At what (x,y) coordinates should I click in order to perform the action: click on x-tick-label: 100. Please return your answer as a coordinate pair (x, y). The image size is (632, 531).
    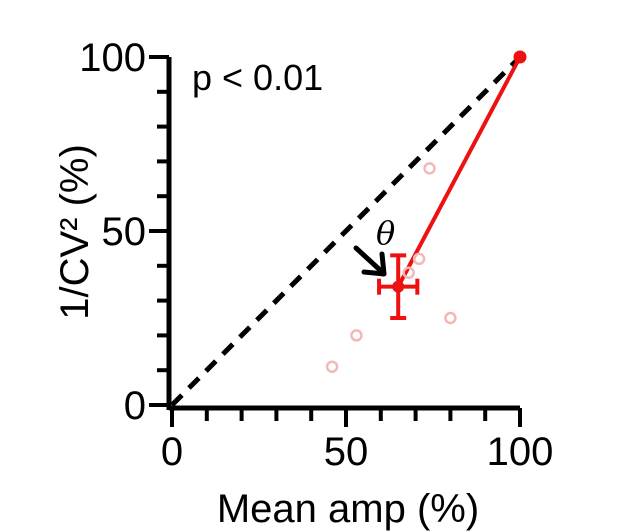
    Looking at the image, I should click on (520, 452).